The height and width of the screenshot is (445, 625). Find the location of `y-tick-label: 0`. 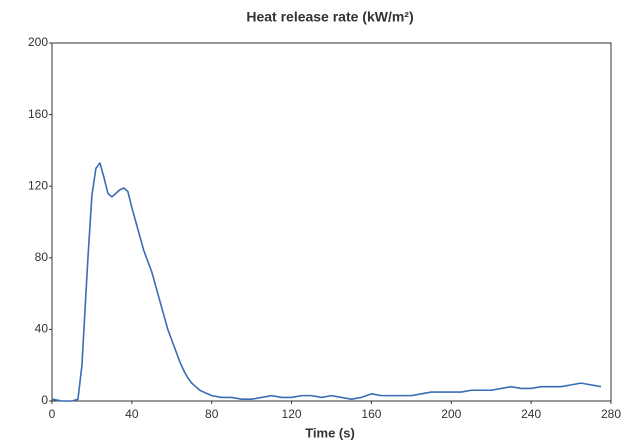

y-tick-label: 0 is located at coordinates (44, 400).